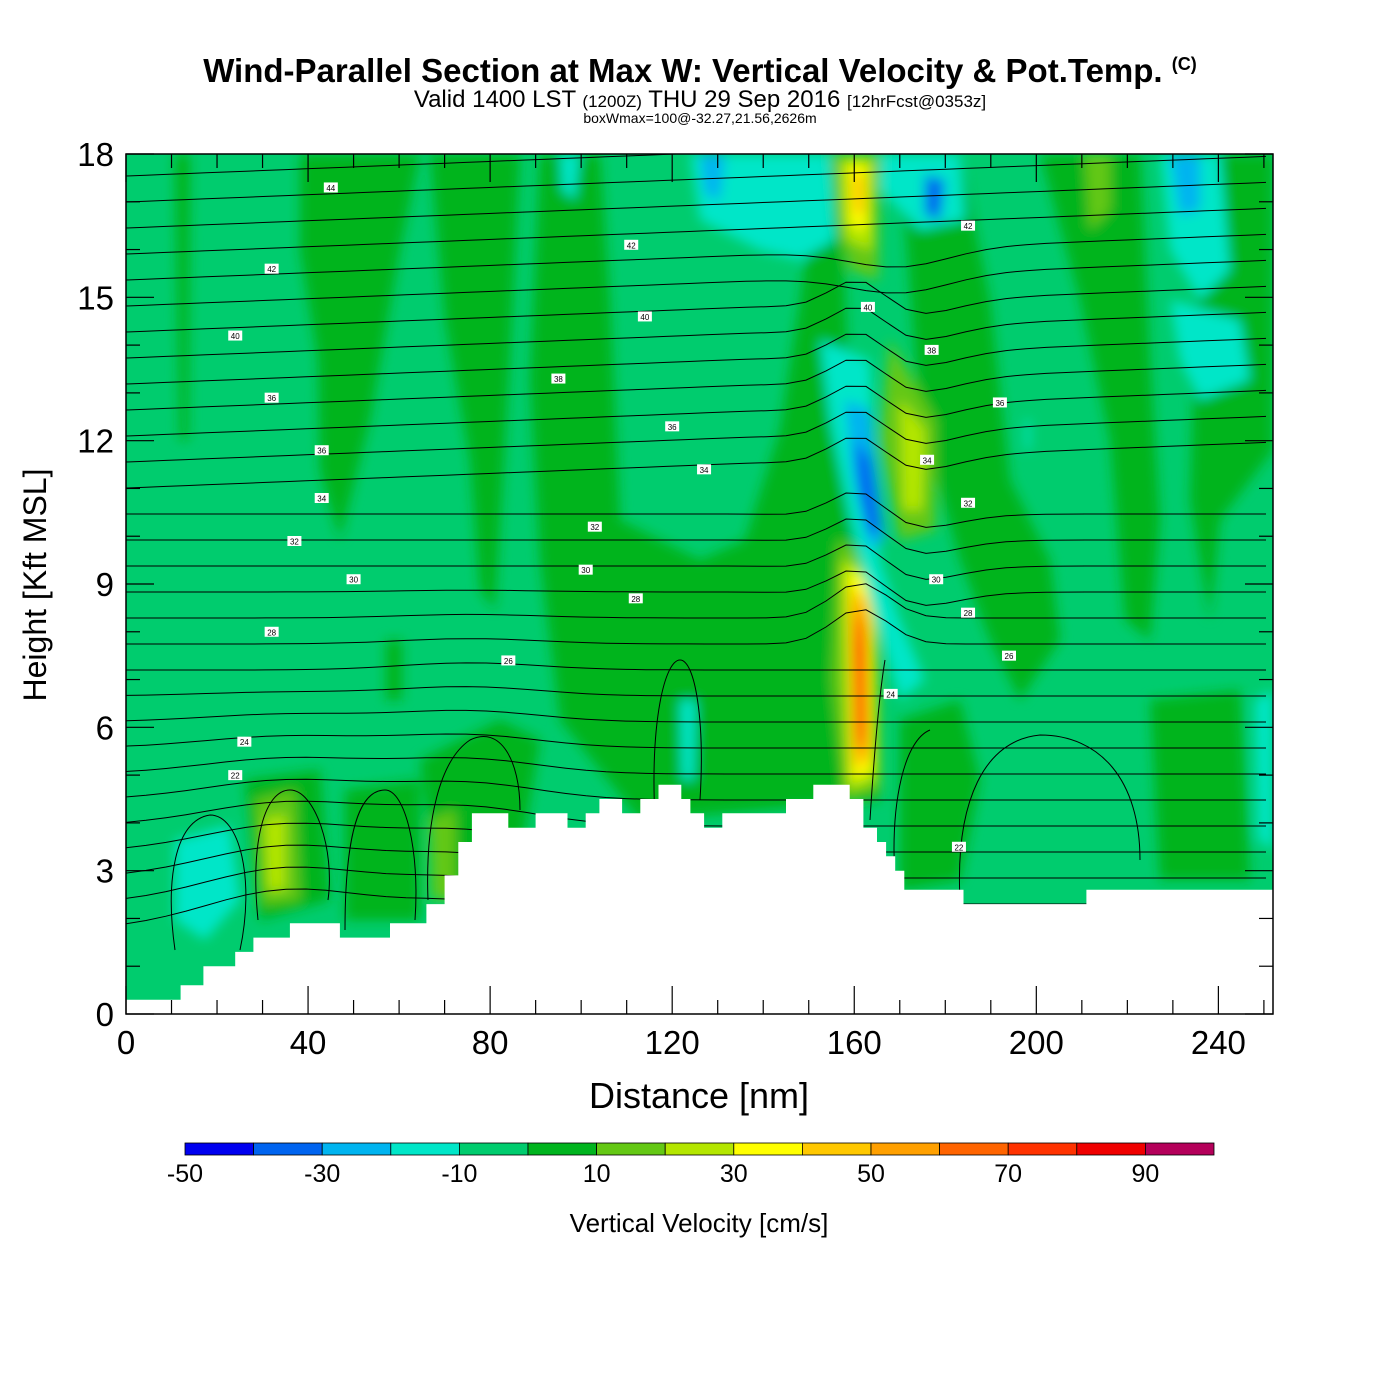 This screenshot has width=1400, height=1400. I want to click on contour-label-text: 28, so click(271, 632).